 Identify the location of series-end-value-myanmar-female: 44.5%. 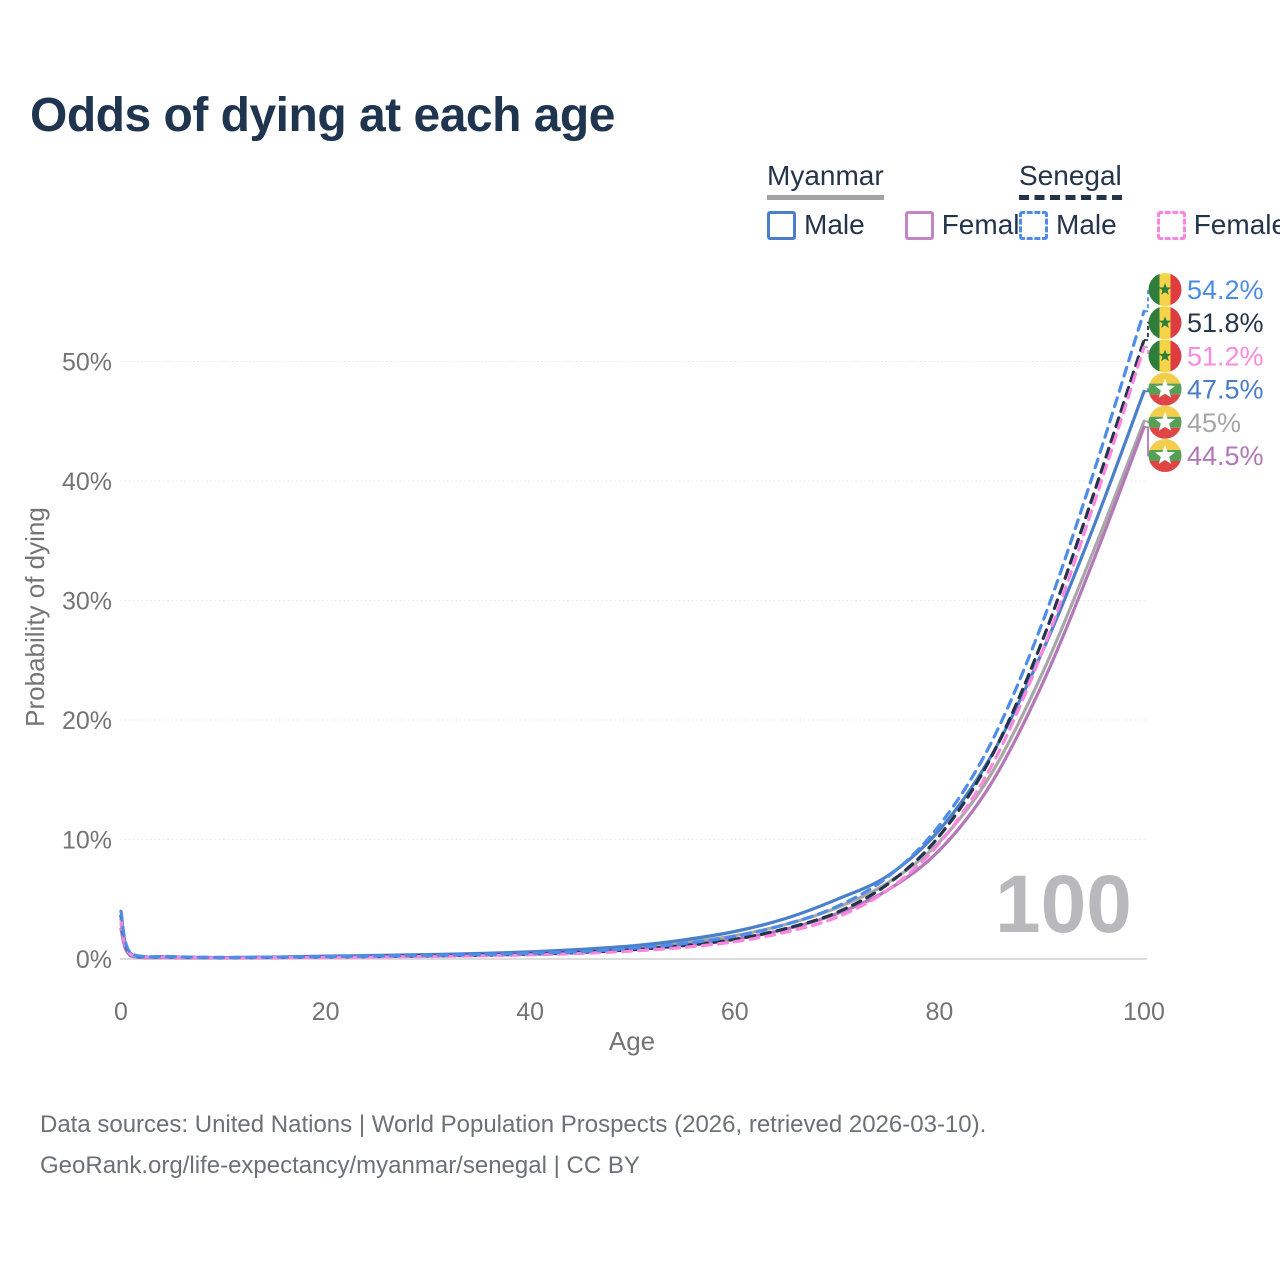
(1225, 456).